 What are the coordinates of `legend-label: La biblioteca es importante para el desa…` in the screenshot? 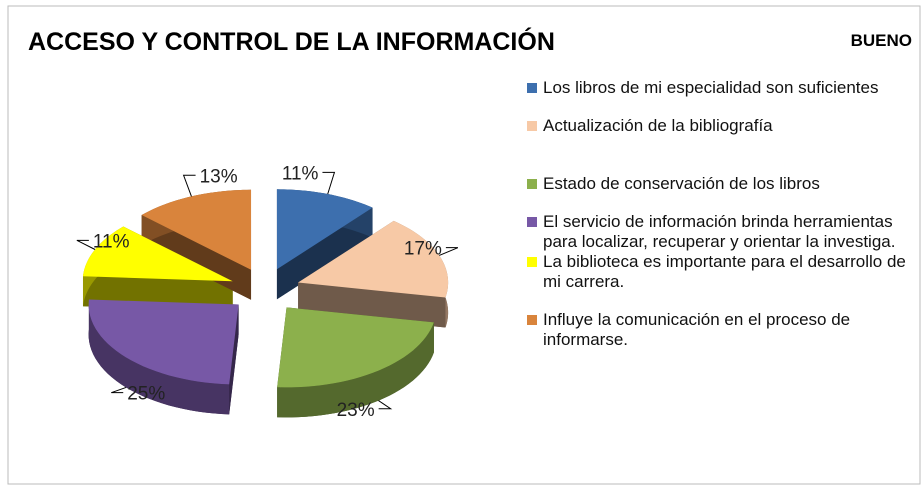 It's located at (724, 271).